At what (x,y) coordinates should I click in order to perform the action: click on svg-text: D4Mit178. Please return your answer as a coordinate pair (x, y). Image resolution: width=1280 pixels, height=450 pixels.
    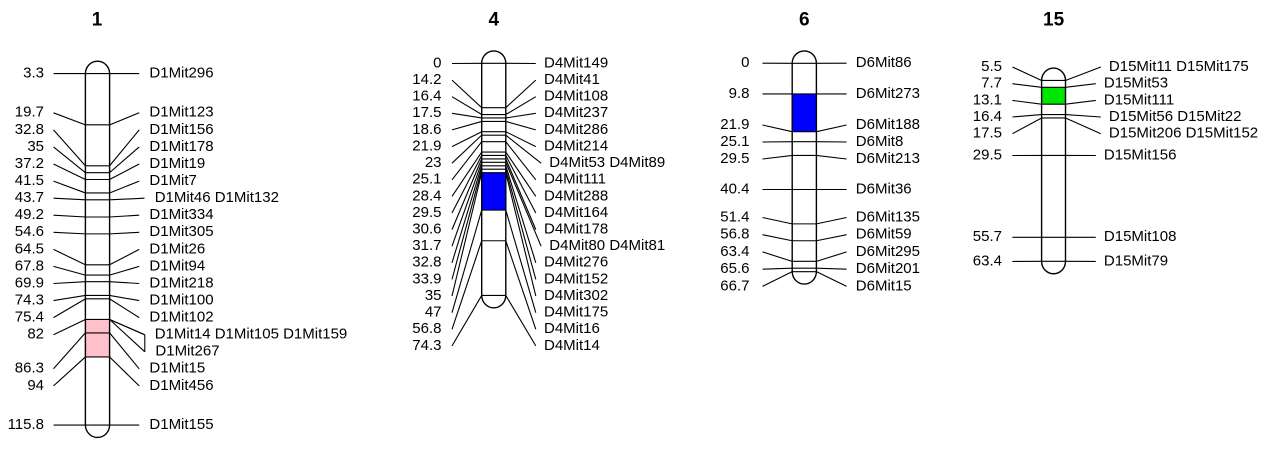
    Looking at the image, I should click on (576, 229).